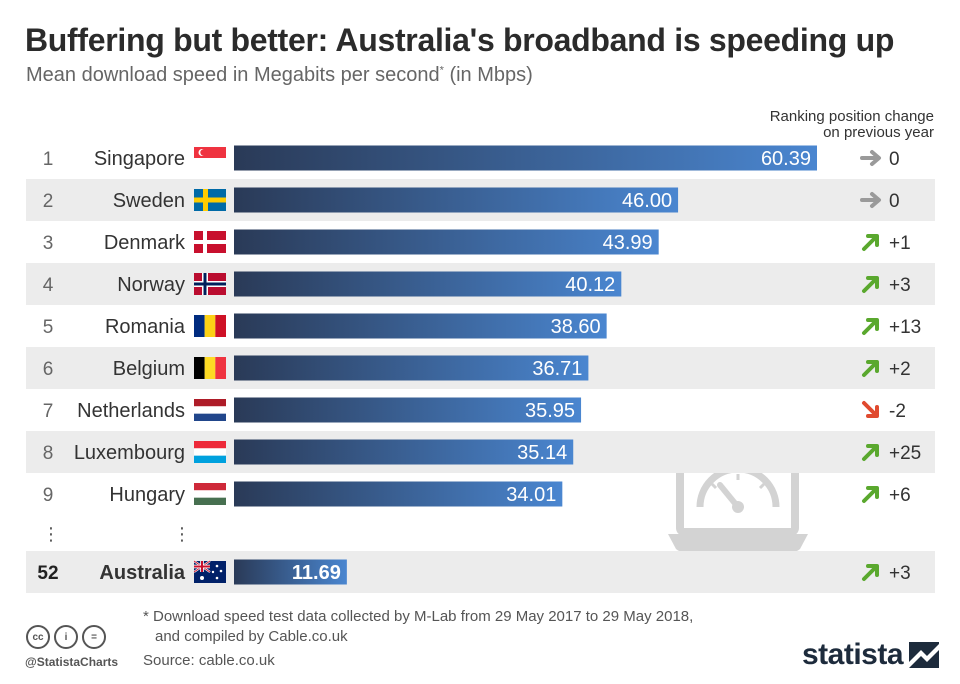 Image resolution: width=960 pixels, height=684 pixels. What do you see at coordinates (456, 200) in the screenshot?
I see `bar-sweden` at bounding box center [456, 200].